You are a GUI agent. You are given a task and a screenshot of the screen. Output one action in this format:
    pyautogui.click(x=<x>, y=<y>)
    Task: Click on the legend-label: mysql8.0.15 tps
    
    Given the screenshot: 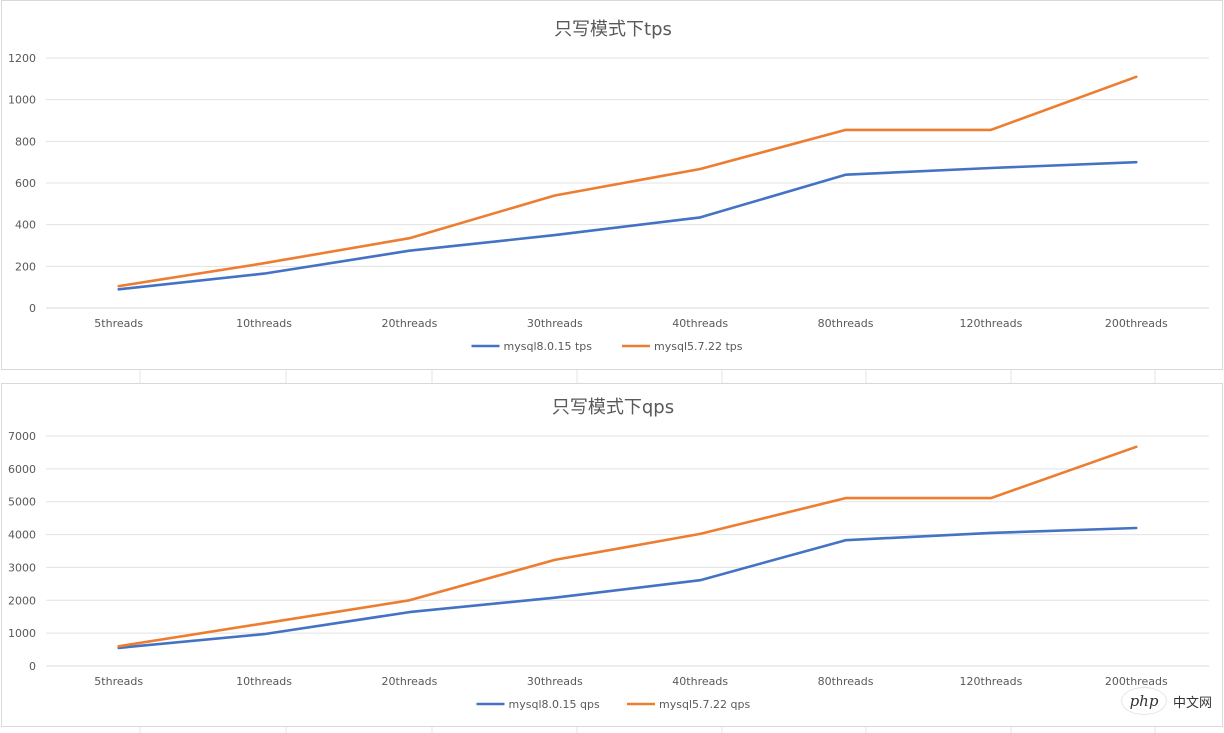 What is the action you would take?
    pyautogui.click(x=548, y=346)
    